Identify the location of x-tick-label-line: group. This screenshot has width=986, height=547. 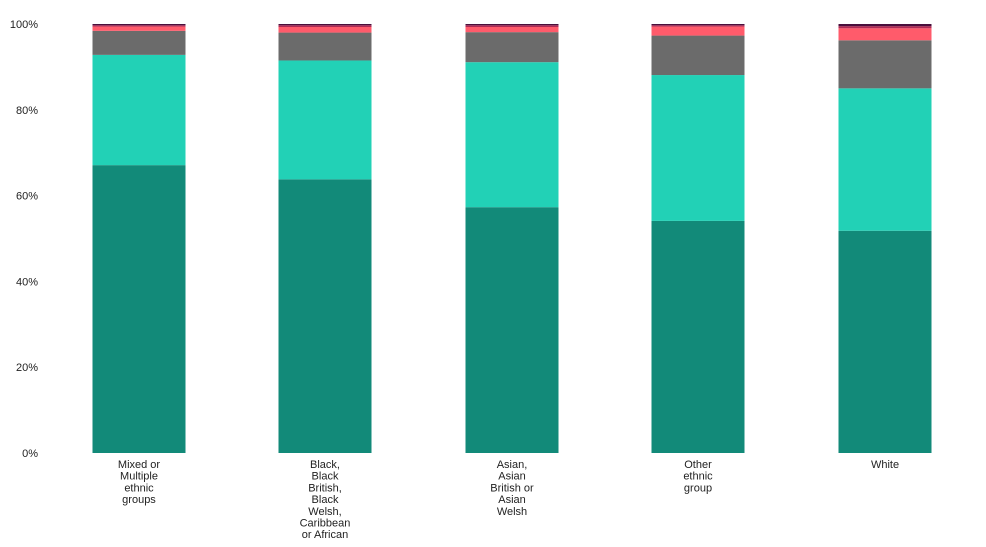
(698, 488).